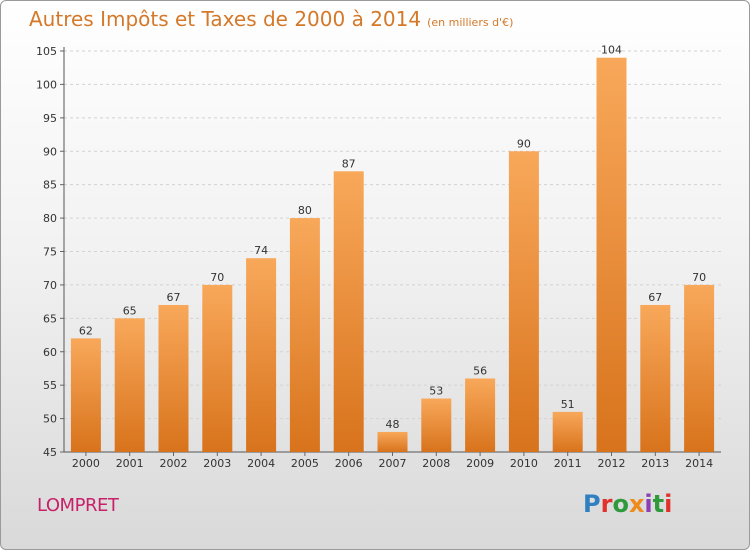  I want to click on x-tick-label: 2006, so click(349, 463).